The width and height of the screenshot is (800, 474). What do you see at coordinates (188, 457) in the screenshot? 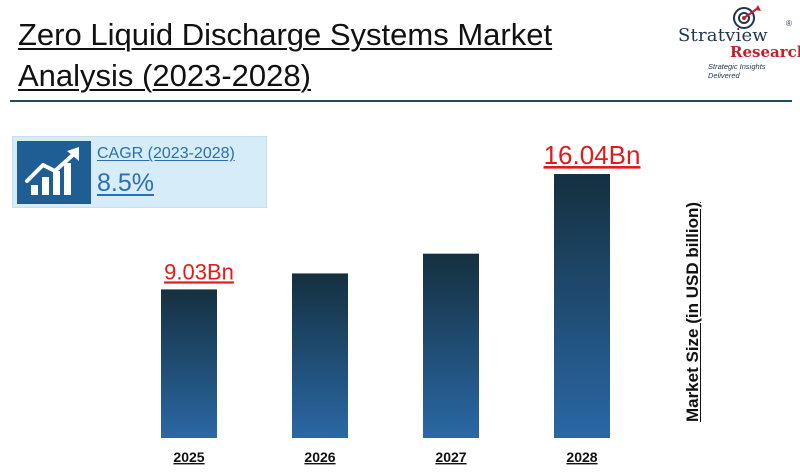
I see `x-tick-label-2025: 2025` at bounding box center [188, 457].